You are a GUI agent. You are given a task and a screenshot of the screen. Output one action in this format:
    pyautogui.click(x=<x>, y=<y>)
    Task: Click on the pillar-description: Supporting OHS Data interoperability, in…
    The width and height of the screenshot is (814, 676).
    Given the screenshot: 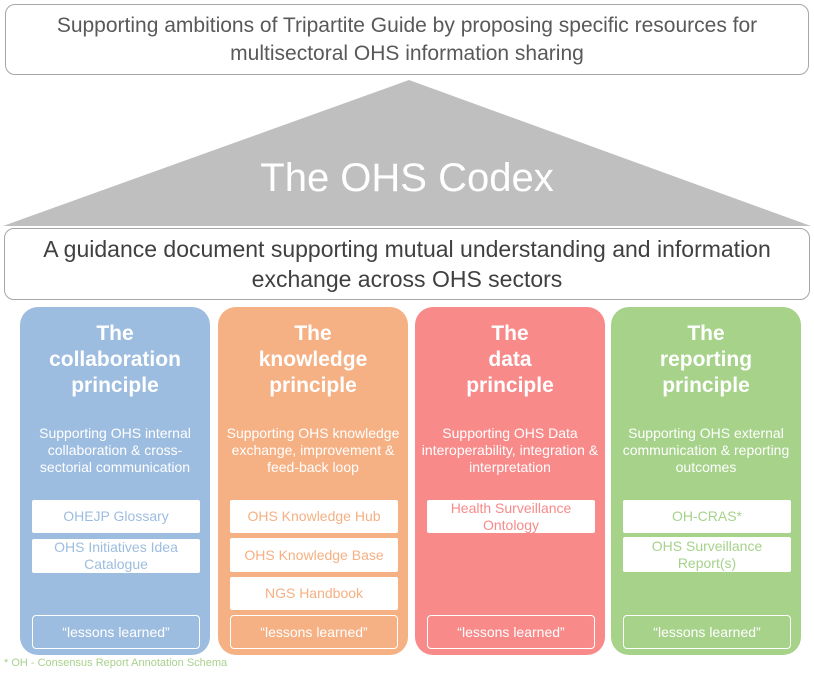 What is the action you would take?
    pyautogui.click(x=510, y=450)
    